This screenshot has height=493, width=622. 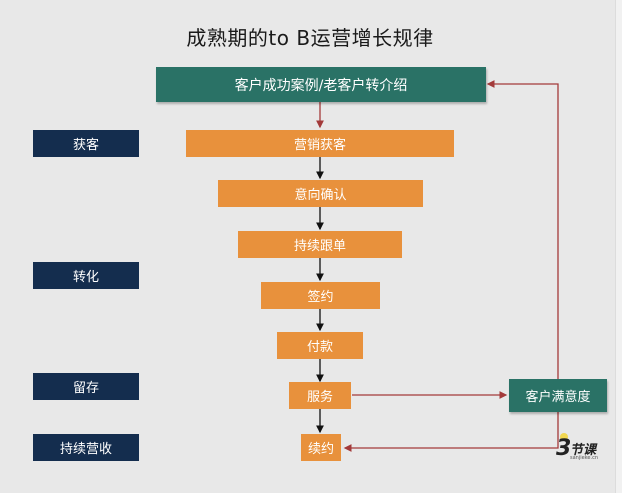 I want to click on referral-box: 客户成功案例/老客户转介绍, so click(x=321, y=84).